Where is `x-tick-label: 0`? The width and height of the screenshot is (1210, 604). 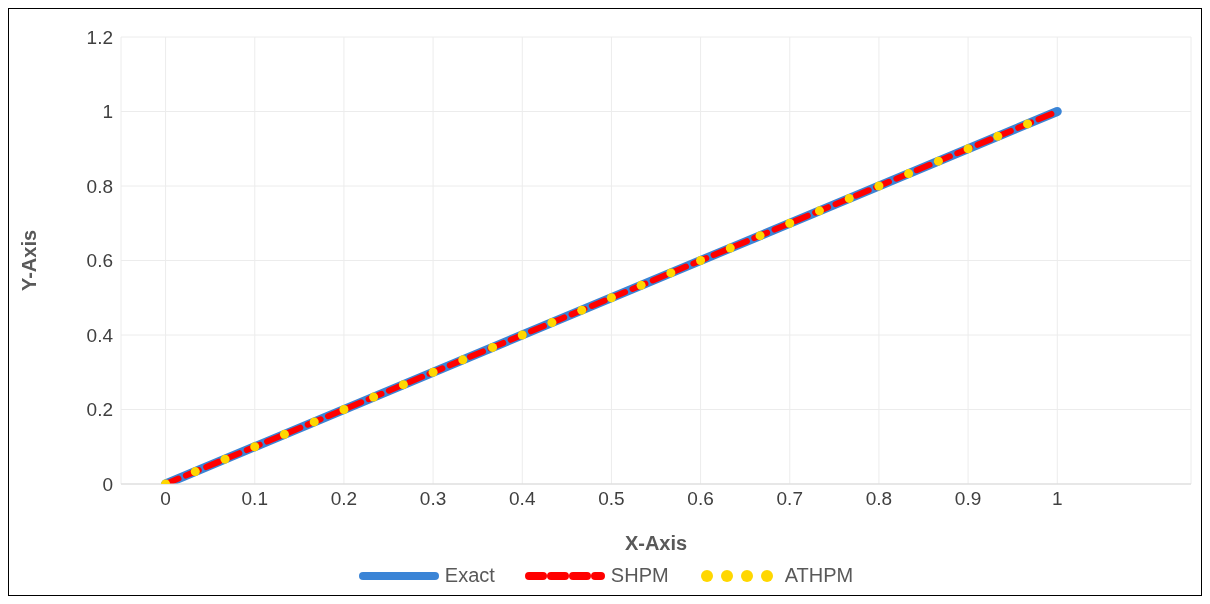 x-tick-label: 0 is located at coordinates (165, 499).